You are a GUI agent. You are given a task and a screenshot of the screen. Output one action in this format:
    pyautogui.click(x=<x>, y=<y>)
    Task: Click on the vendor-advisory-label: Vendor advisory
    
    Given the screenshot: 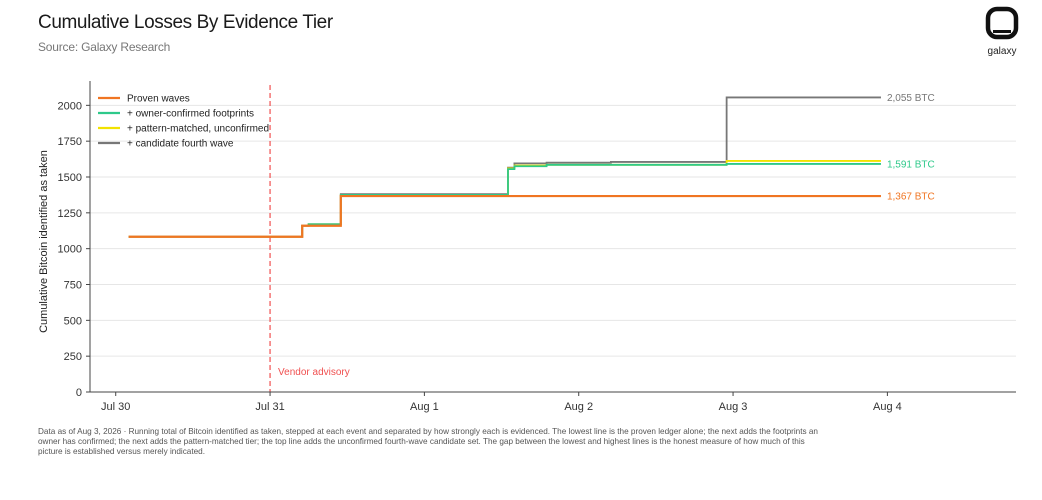 What is the action you would take?
    pyautogui.click(x=314, y=372)
    